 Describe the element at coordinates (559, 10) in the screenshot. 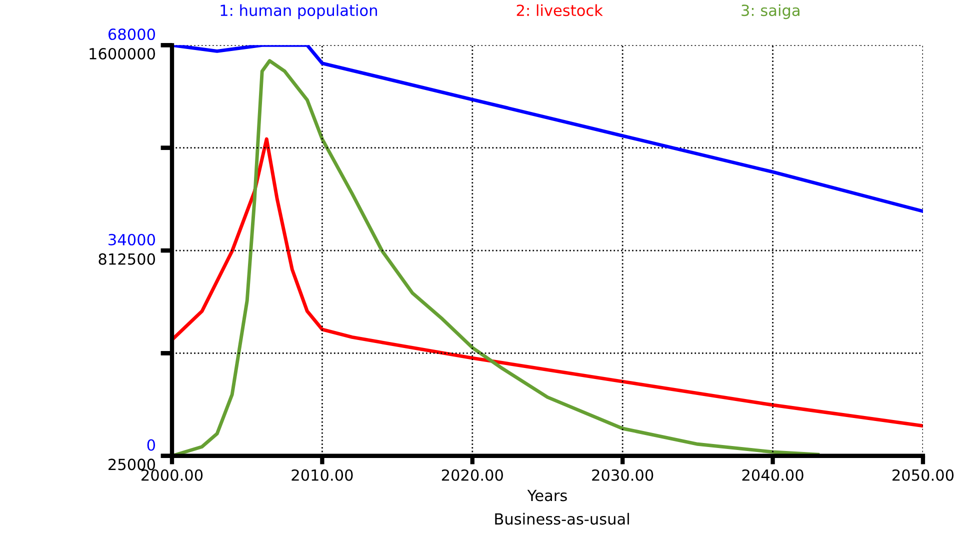

I see `text: 2: livestock` at that location.